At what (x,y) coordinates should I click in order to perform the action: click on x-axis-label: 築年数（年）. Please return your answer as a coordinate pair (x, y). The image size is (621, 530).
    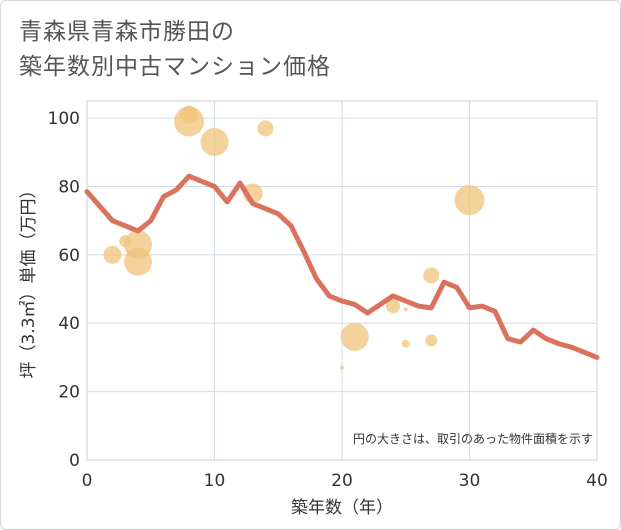
    Looking at the image, I should click on (342, 508).